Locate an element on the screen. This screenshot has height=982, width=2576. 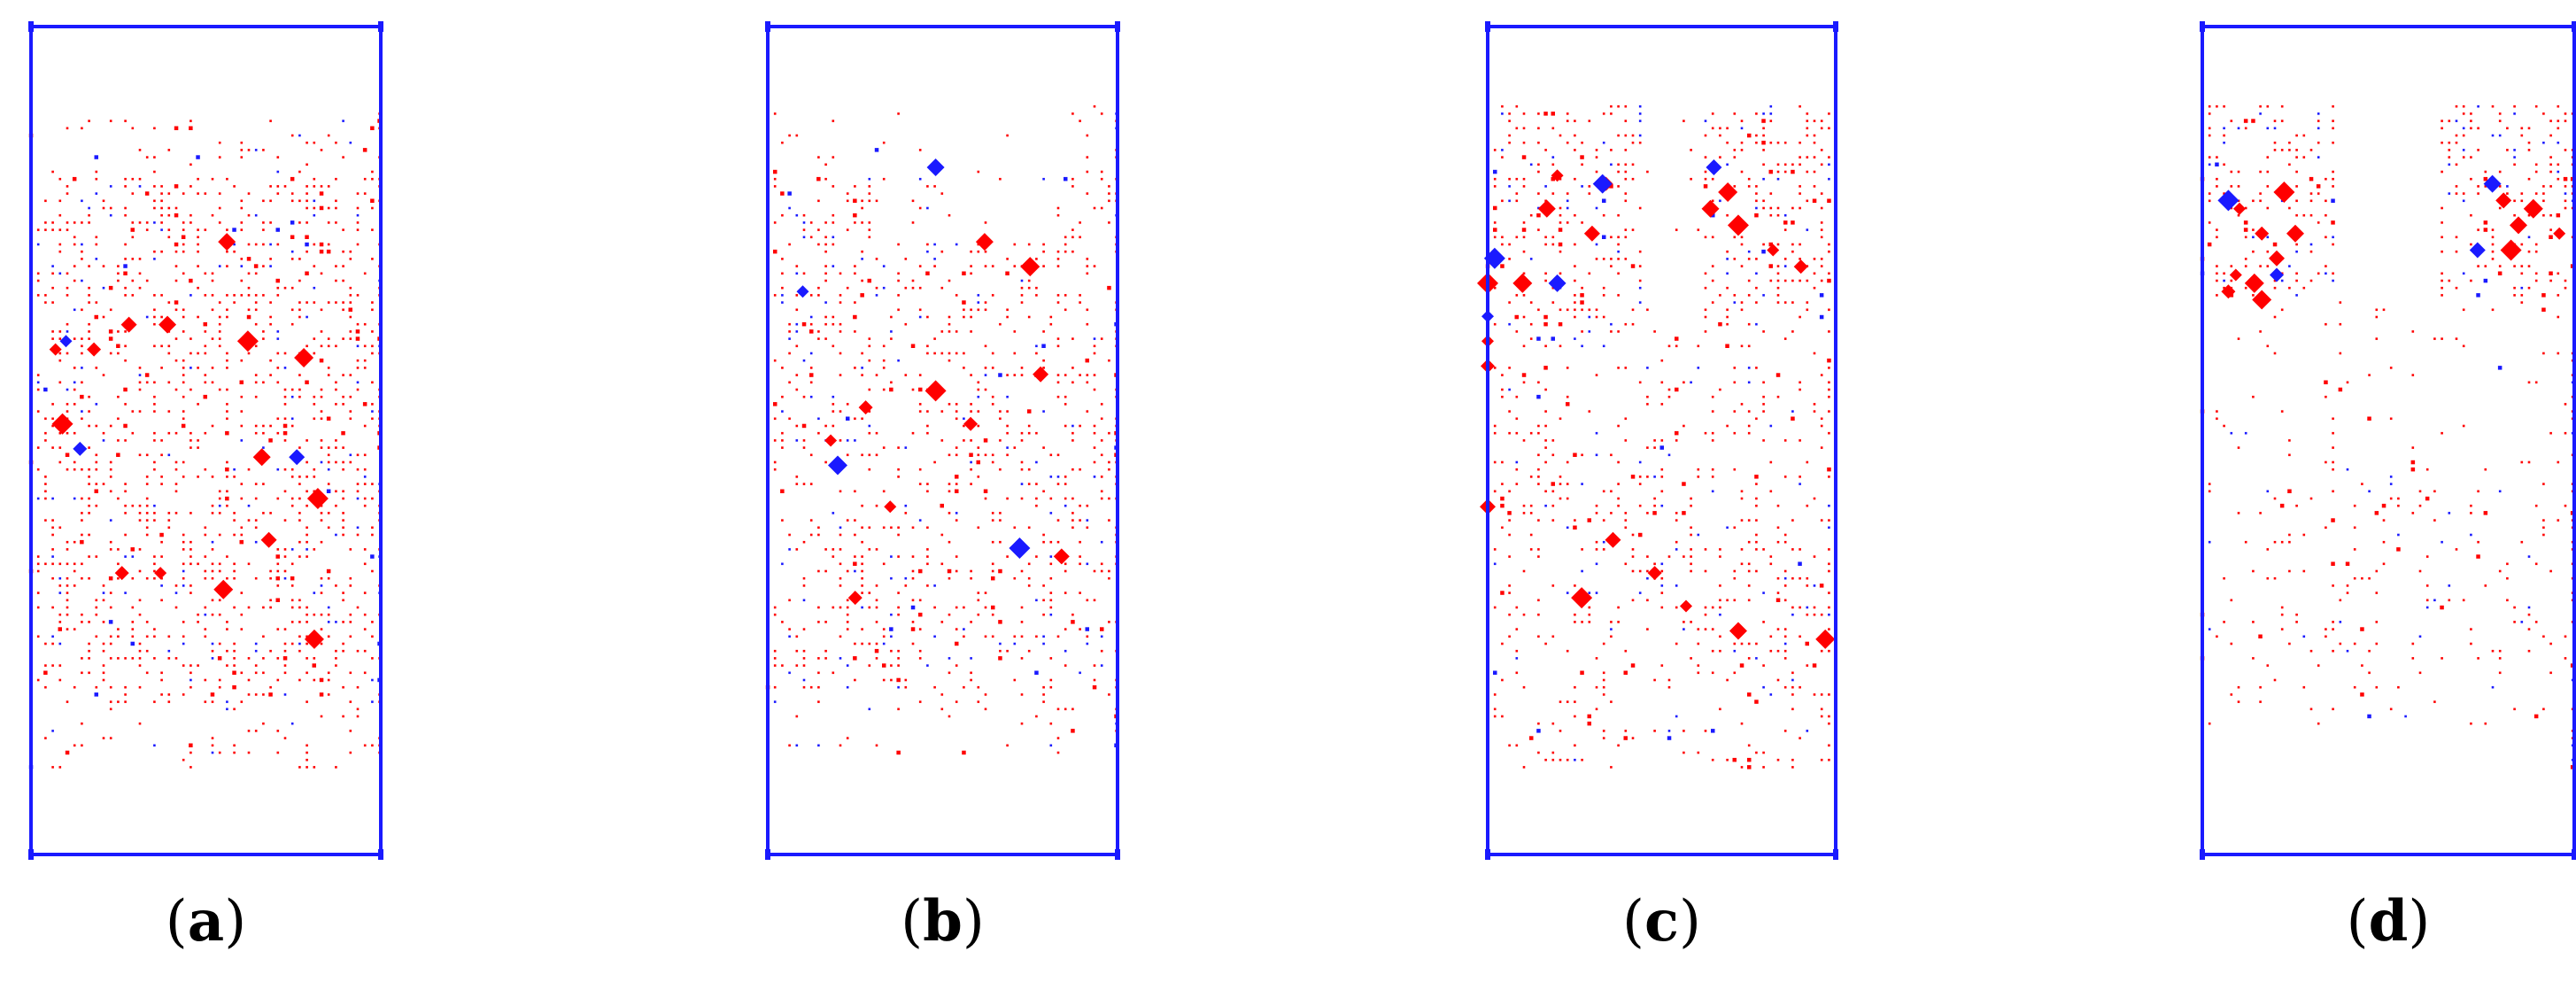
shear-crack-cluster is located at coordinates (80, 449).